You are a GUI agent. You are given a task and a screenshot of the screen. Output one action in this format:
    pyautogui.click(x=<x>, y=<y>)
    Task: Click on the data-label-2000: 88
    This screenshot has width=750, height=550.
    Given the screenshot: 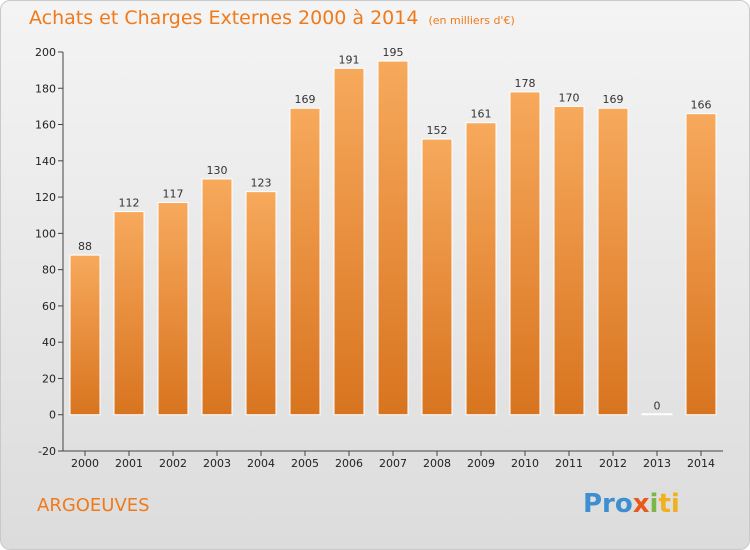 What is the action you would take?
    pyautogui.click(x=85, y=246)
    